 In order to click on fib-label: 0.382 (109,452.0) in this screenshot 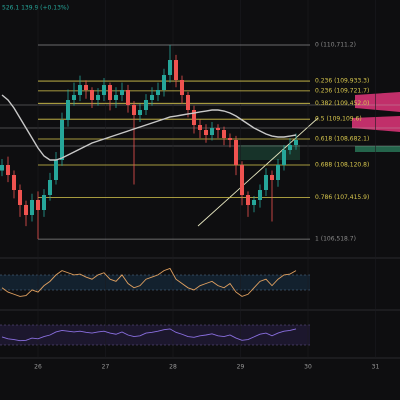, I will do `click(342, 103)`.